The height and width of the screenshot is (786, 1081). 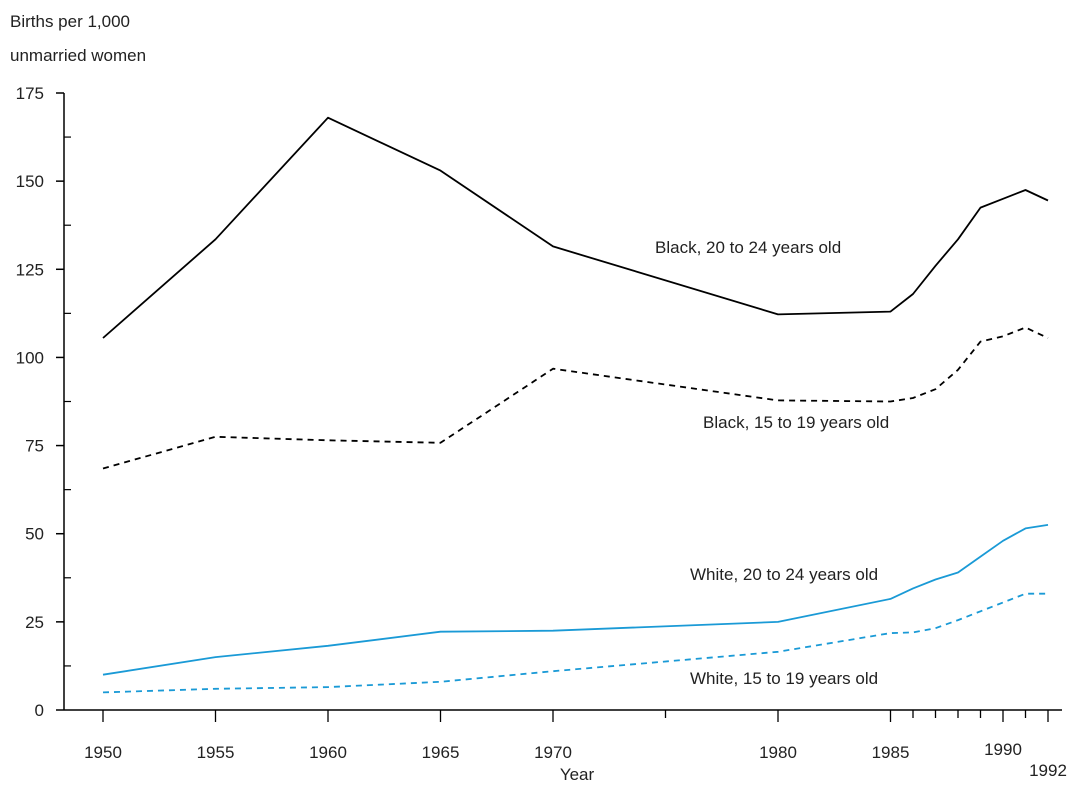 What do you see at coordinates (34, 534) in the screenshot?
I see `y-tick-label: 50` at bounding box center [34, 534].